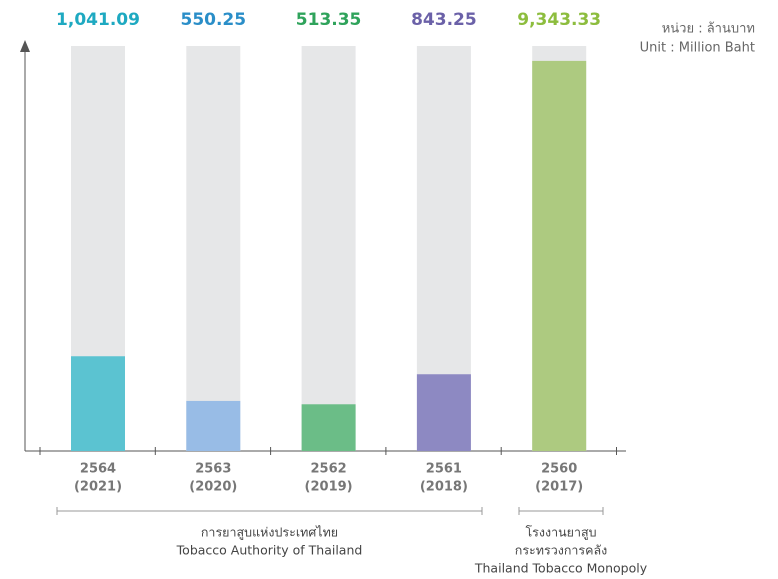 The image size is (778, 579). What do you see at coordinates (269, 550) in the screenshot?
I see `group-label: Tobacco Authority of Thailand` at bounding box center [269, 550].